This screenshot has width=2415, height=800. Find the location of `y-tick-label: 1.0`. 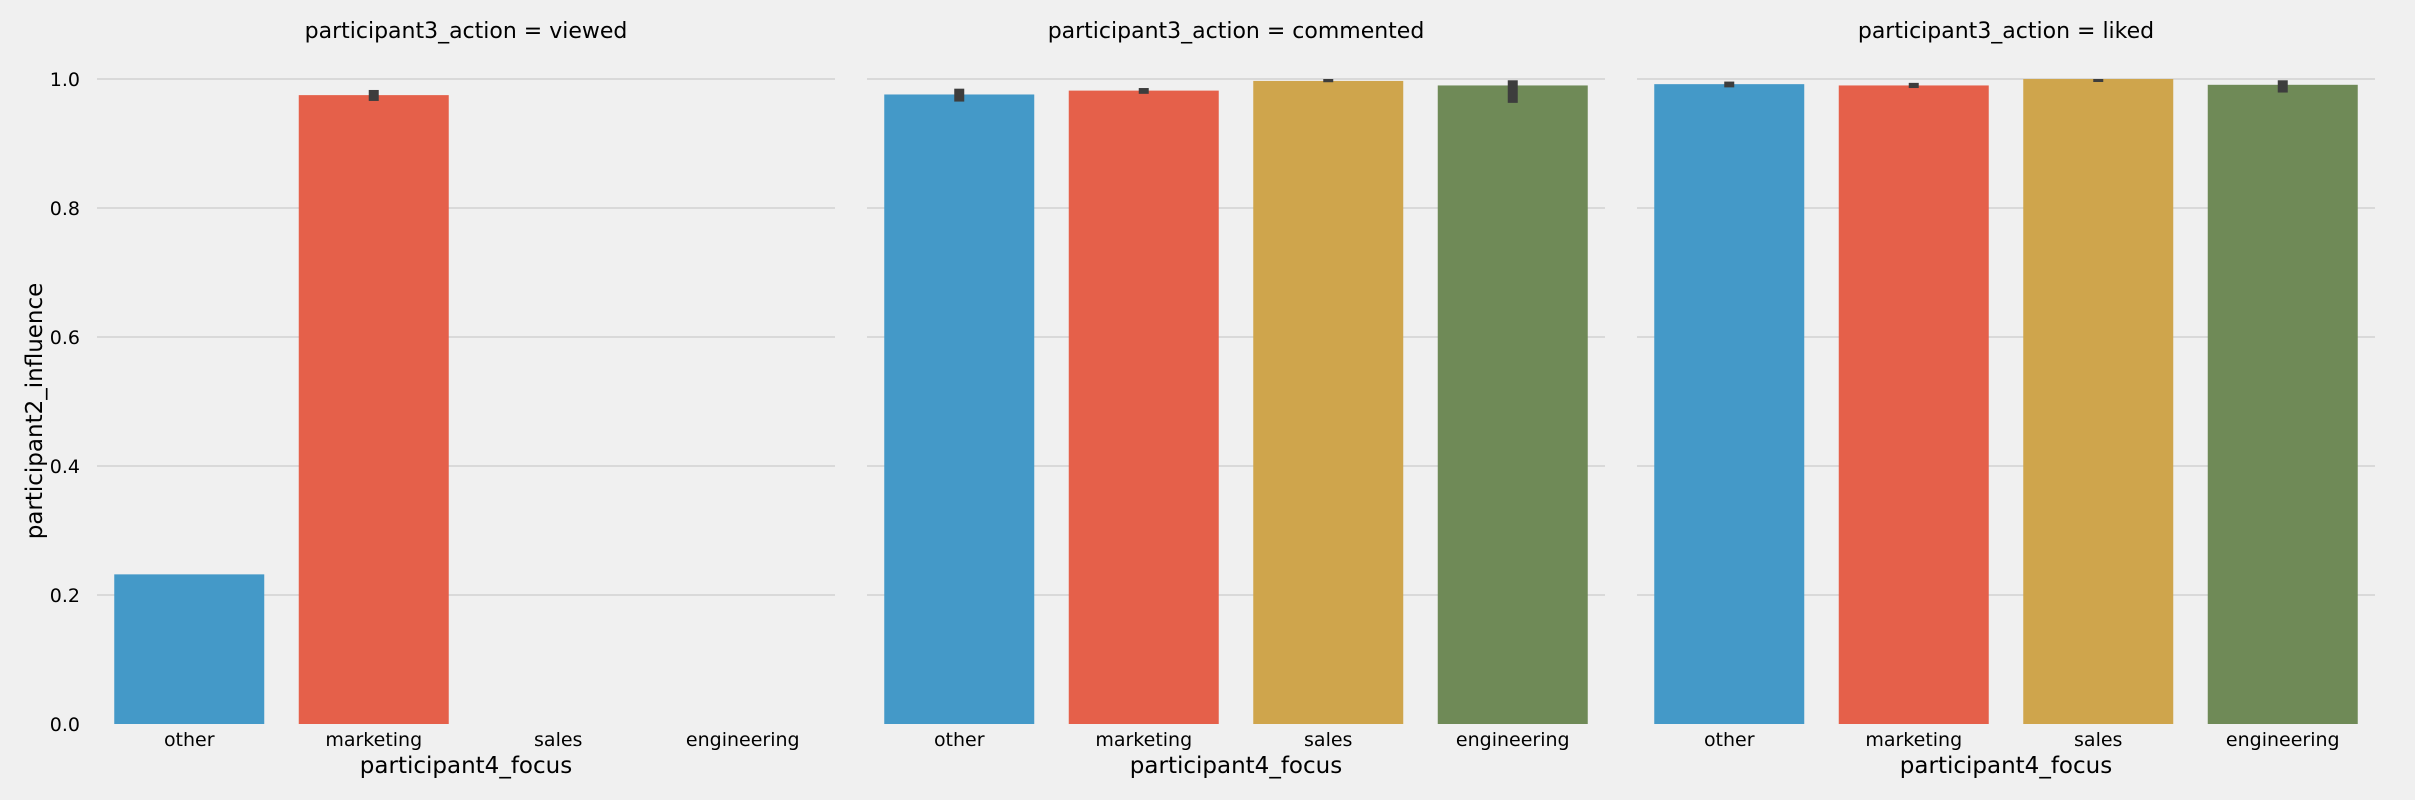

y-tick-label: 1.0 is located at coordinates (65, 80).